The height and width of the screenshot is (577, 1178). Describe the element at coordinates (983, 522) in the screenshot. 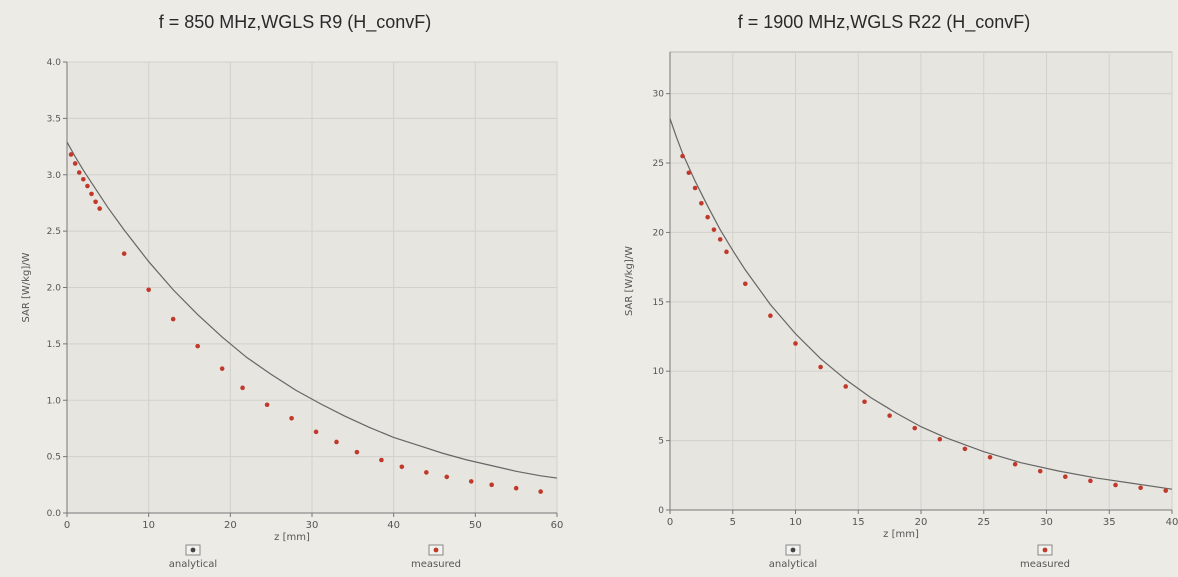

I see `x-tick-label: 25` at that location.